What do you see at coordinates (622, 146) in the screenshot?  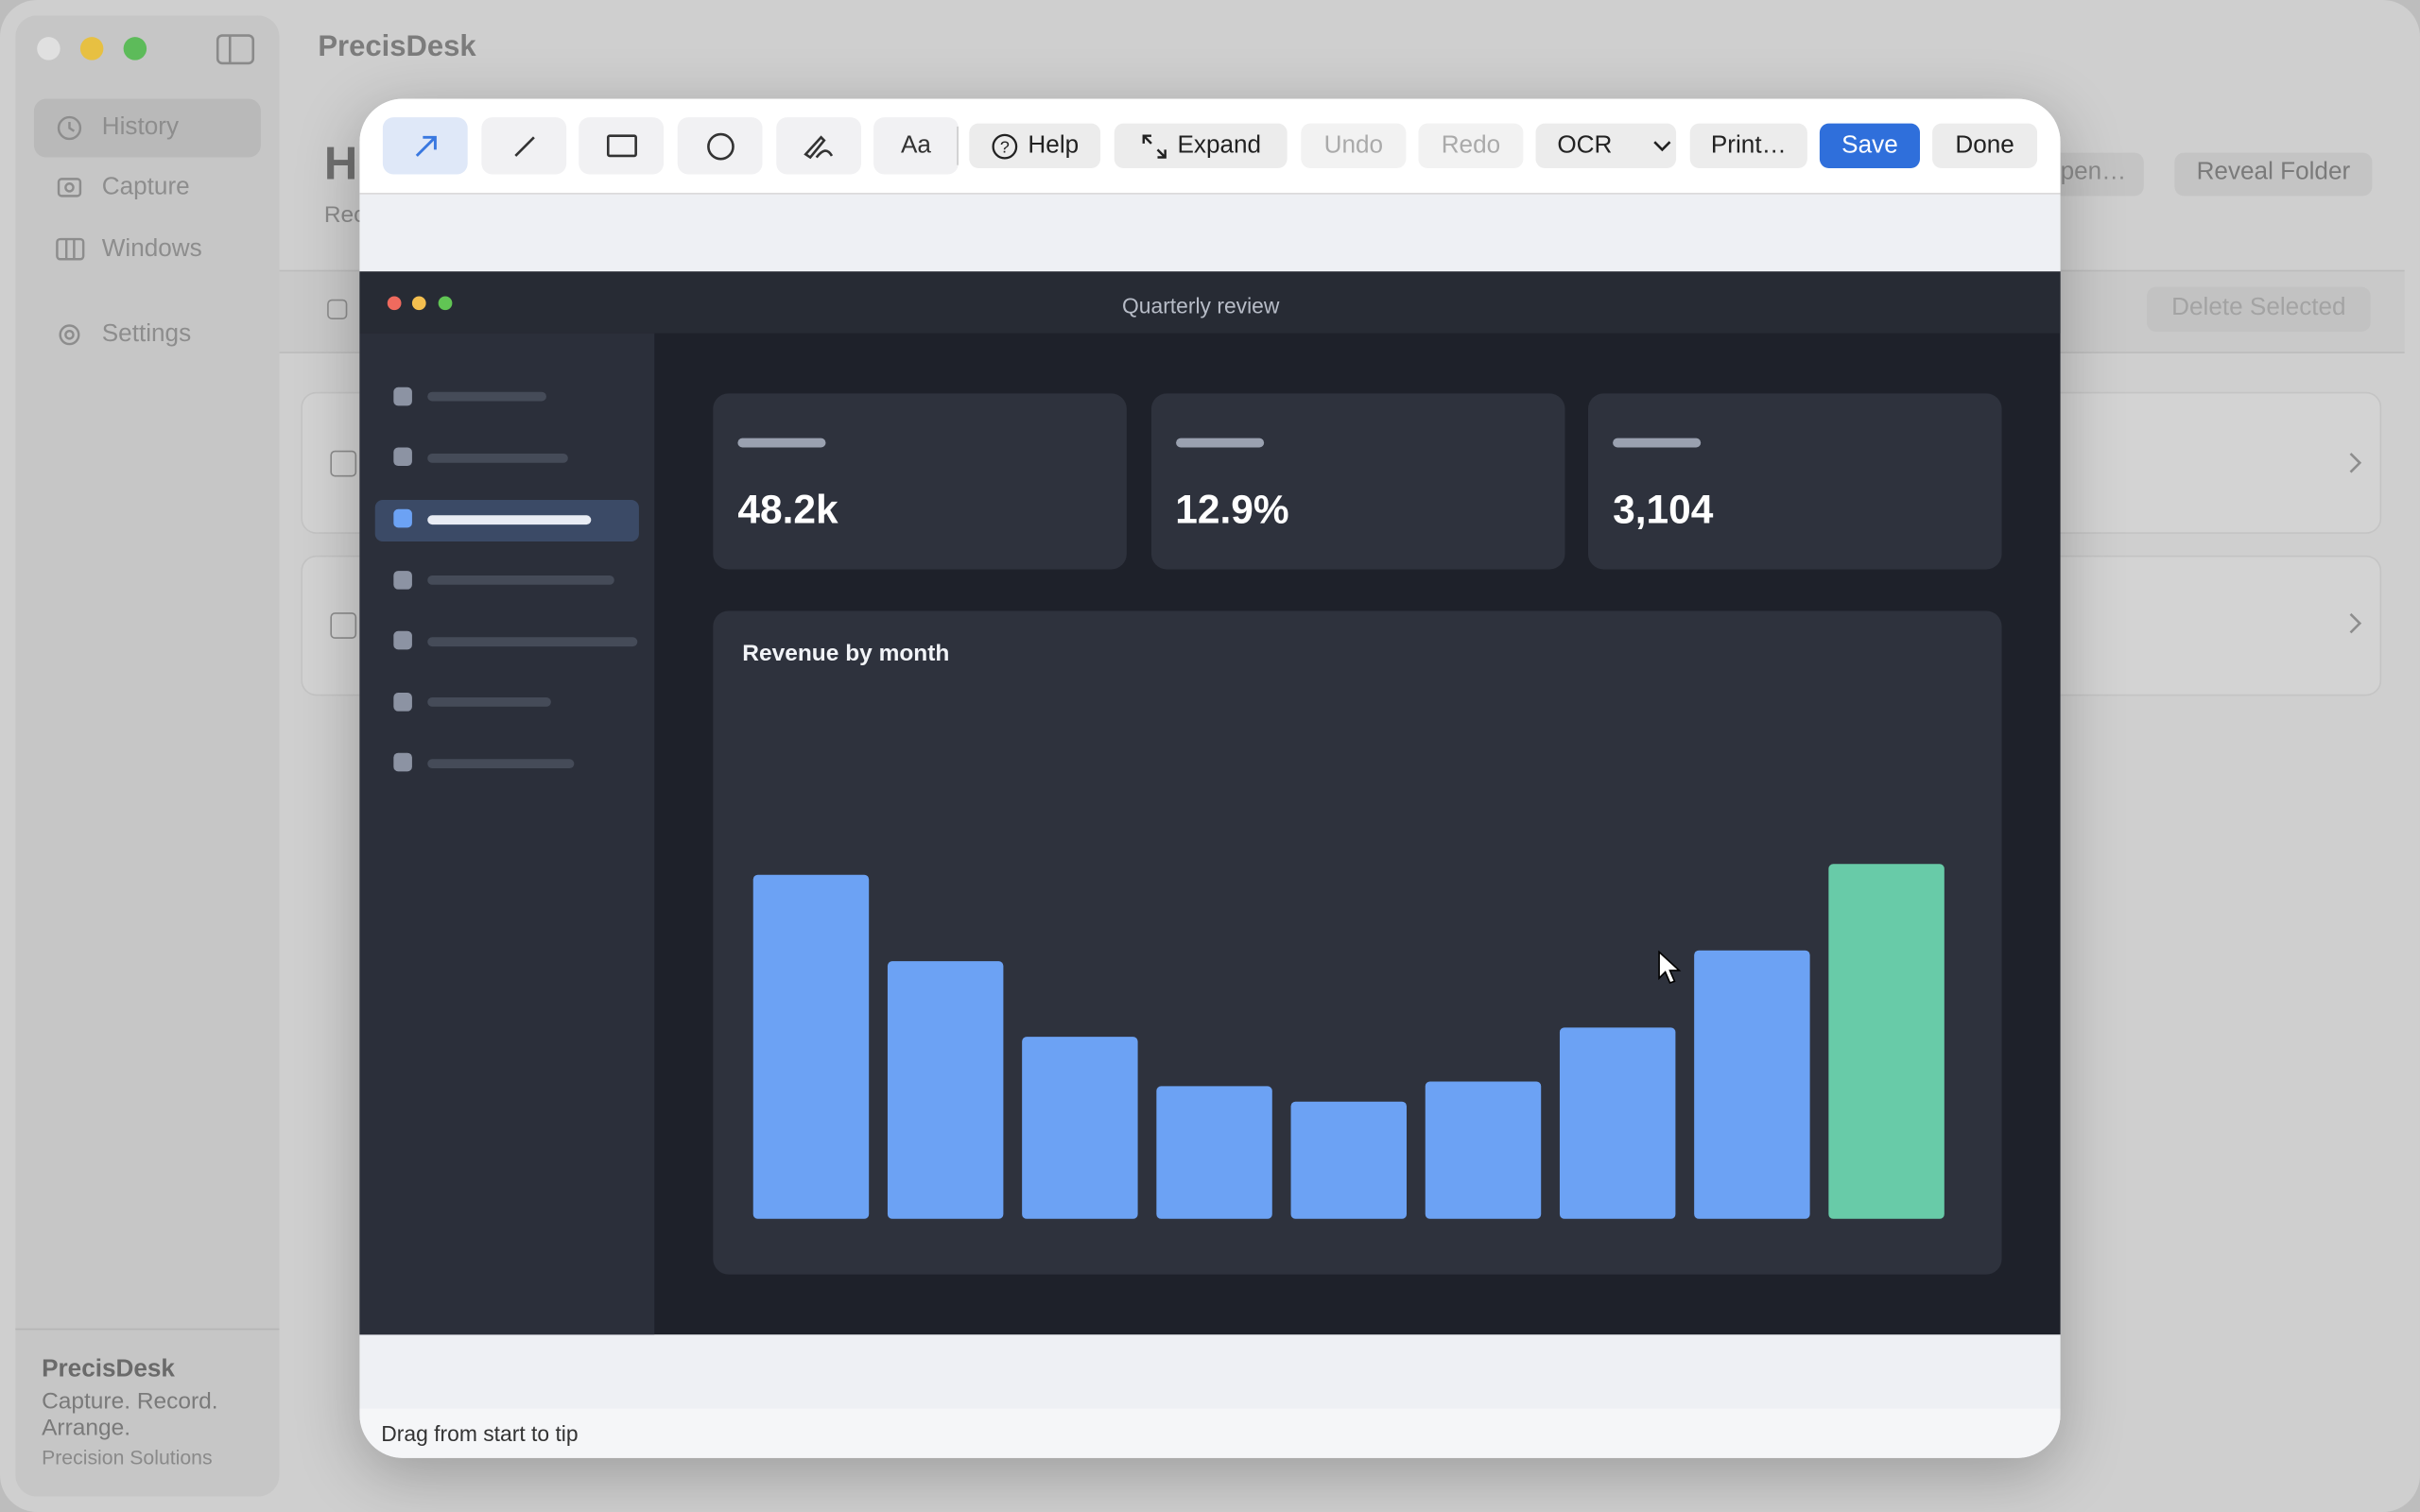 I see `rect-tool` at bounding box center [622, 146].